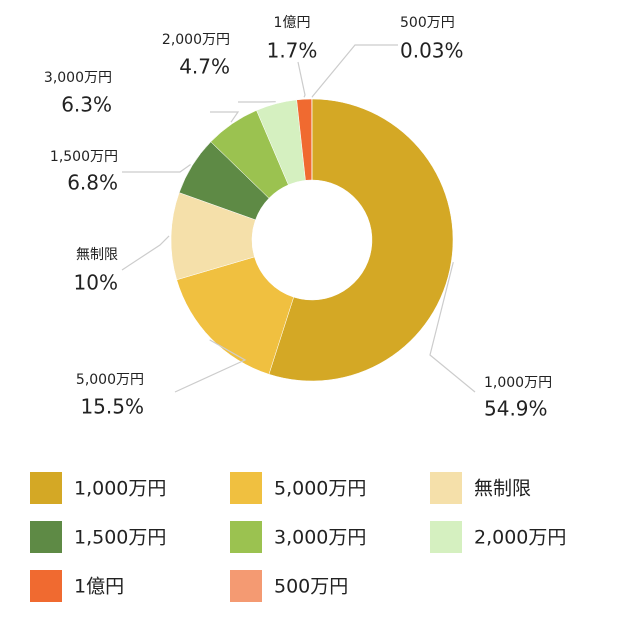 The height and width of the screenshot is (620, 620). What do you see at coordinates (311, 587) in the screenshot?
I see `legend-label: 500万円` at bounding box center [311, 587].